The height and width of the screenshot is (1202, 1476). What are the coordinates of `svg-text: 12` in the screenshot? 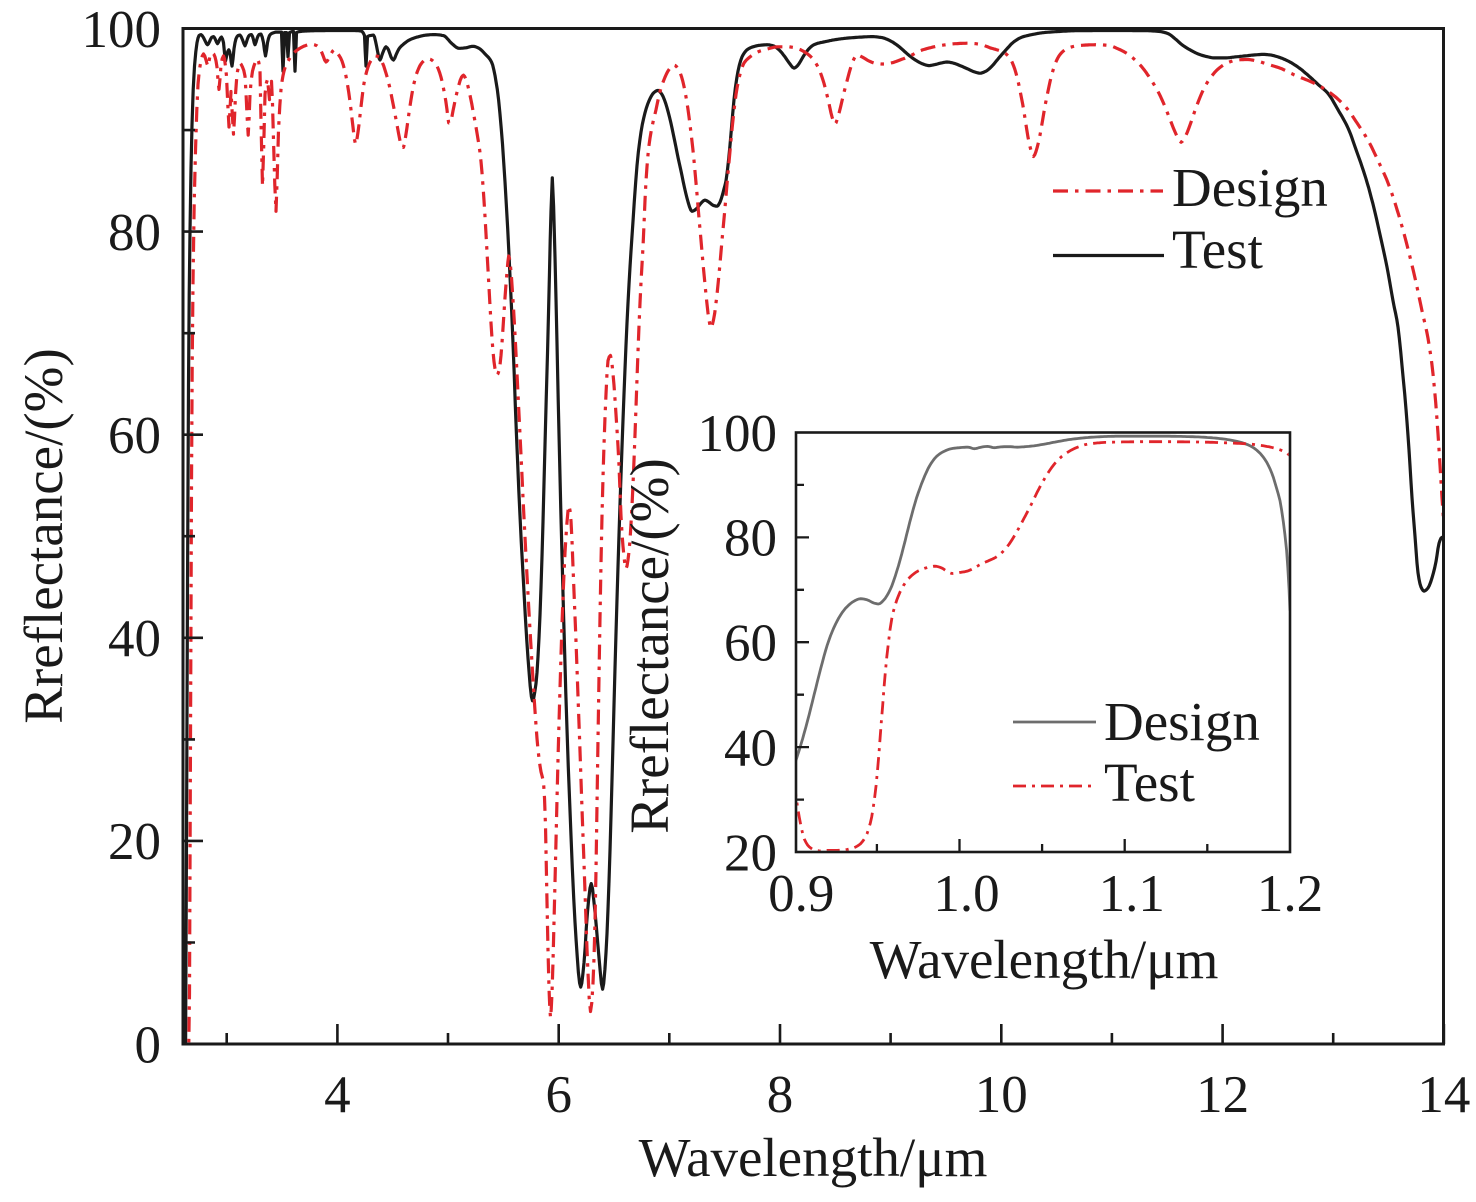 It's located at (1222, 1095).